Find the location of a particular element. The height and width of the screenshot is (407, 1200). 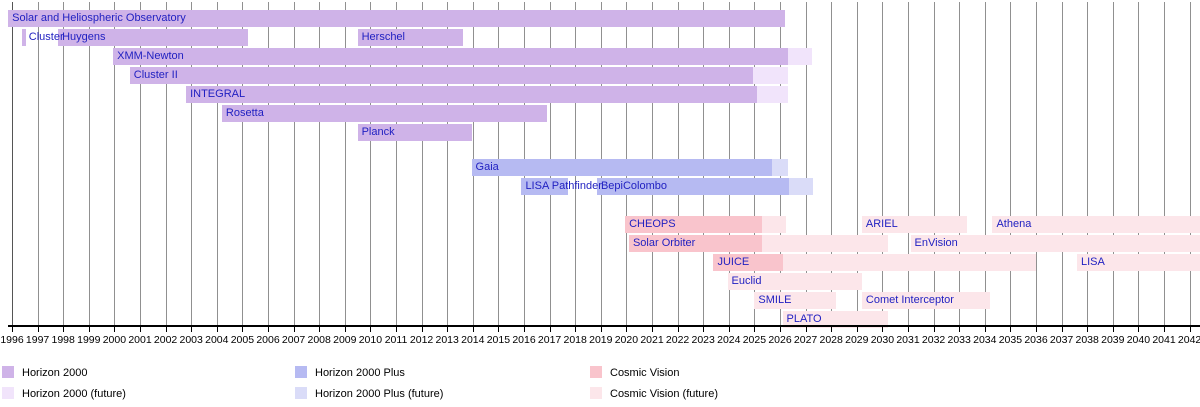

axis-year-label: 2013 is located at coordinates (447, 340).